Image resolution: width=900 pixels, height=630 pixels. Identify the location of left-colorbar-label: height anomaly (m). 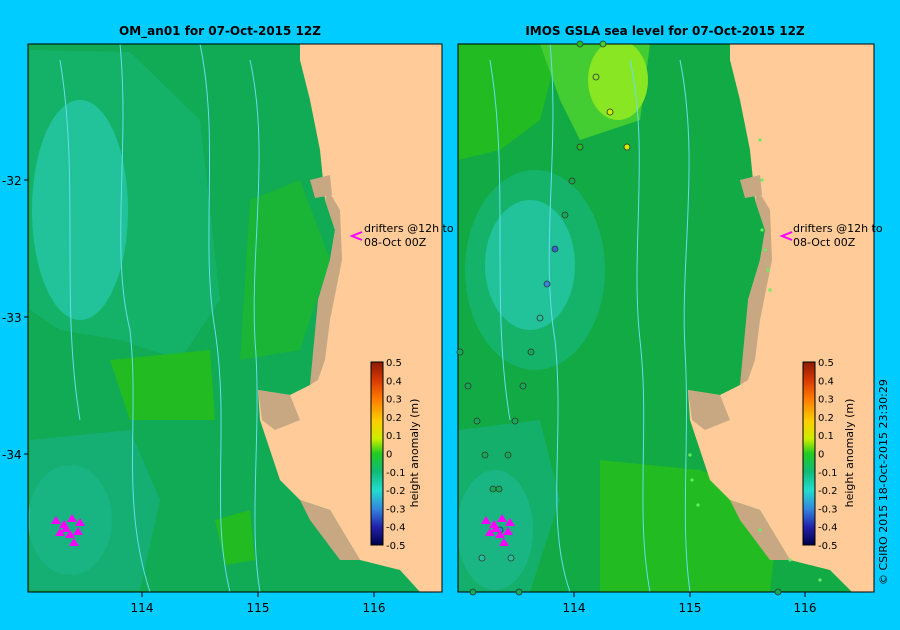
(414, 453).